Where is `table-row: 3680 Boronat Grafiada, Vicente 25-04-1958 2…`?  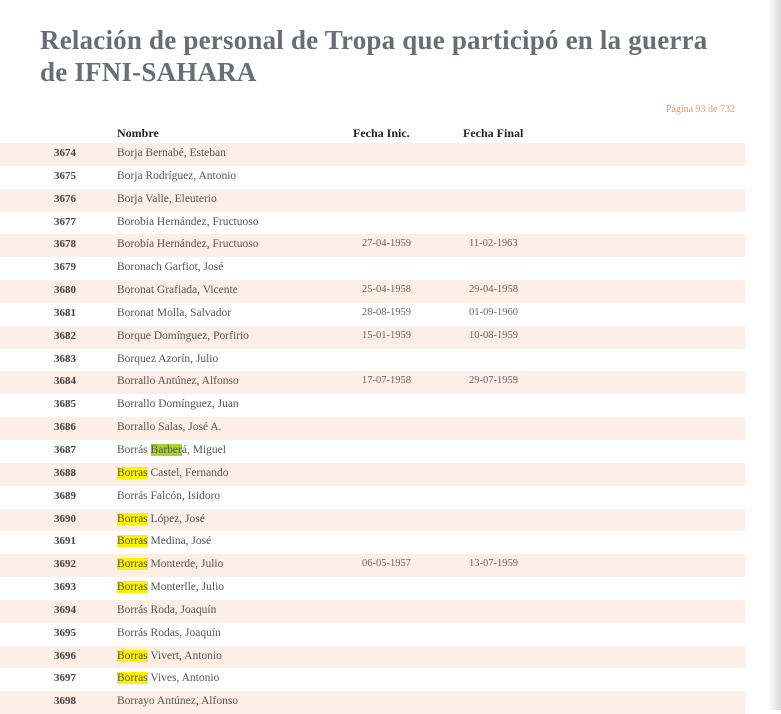 table-row: 3680 Boronat Grafiada, Vicente 25-04-1958 2… is located at coordinates (372, 291).